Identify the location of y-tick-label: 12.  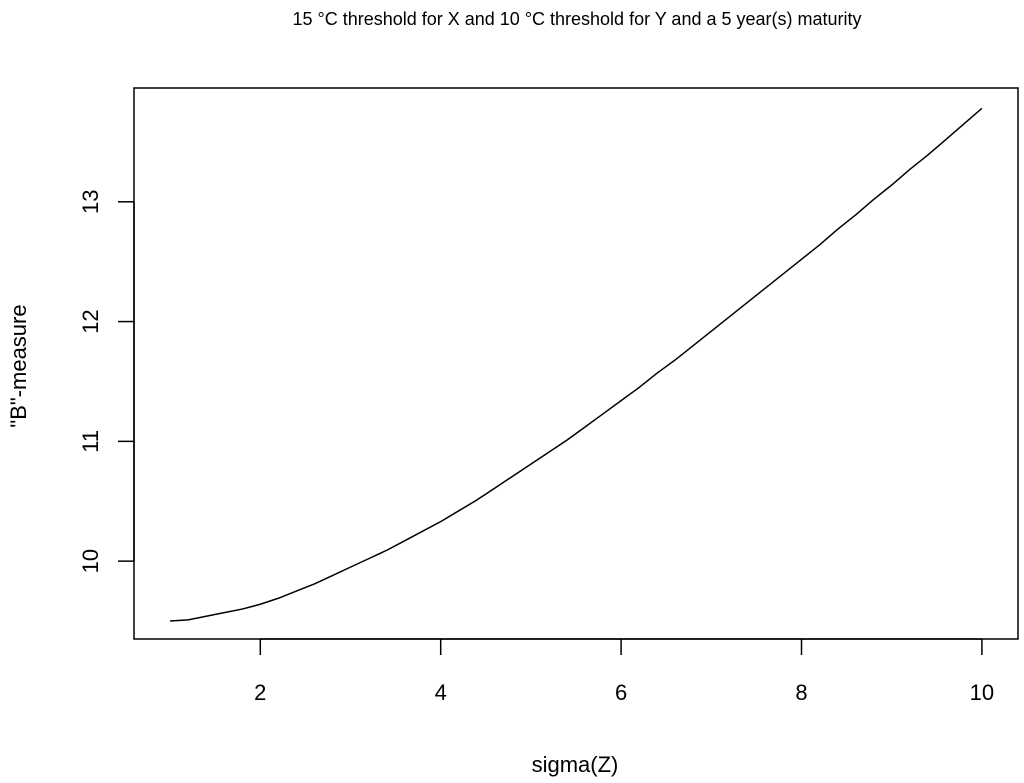
(90, 321).